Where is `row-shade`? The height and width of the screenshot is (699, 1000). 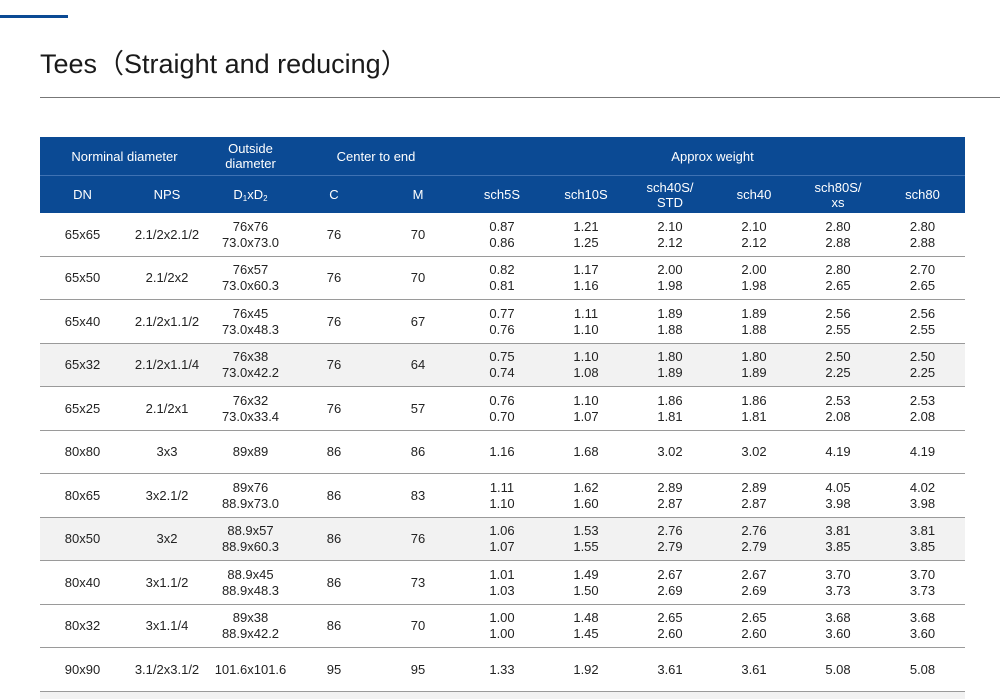 row-shade is located at coordinates (502, 539).